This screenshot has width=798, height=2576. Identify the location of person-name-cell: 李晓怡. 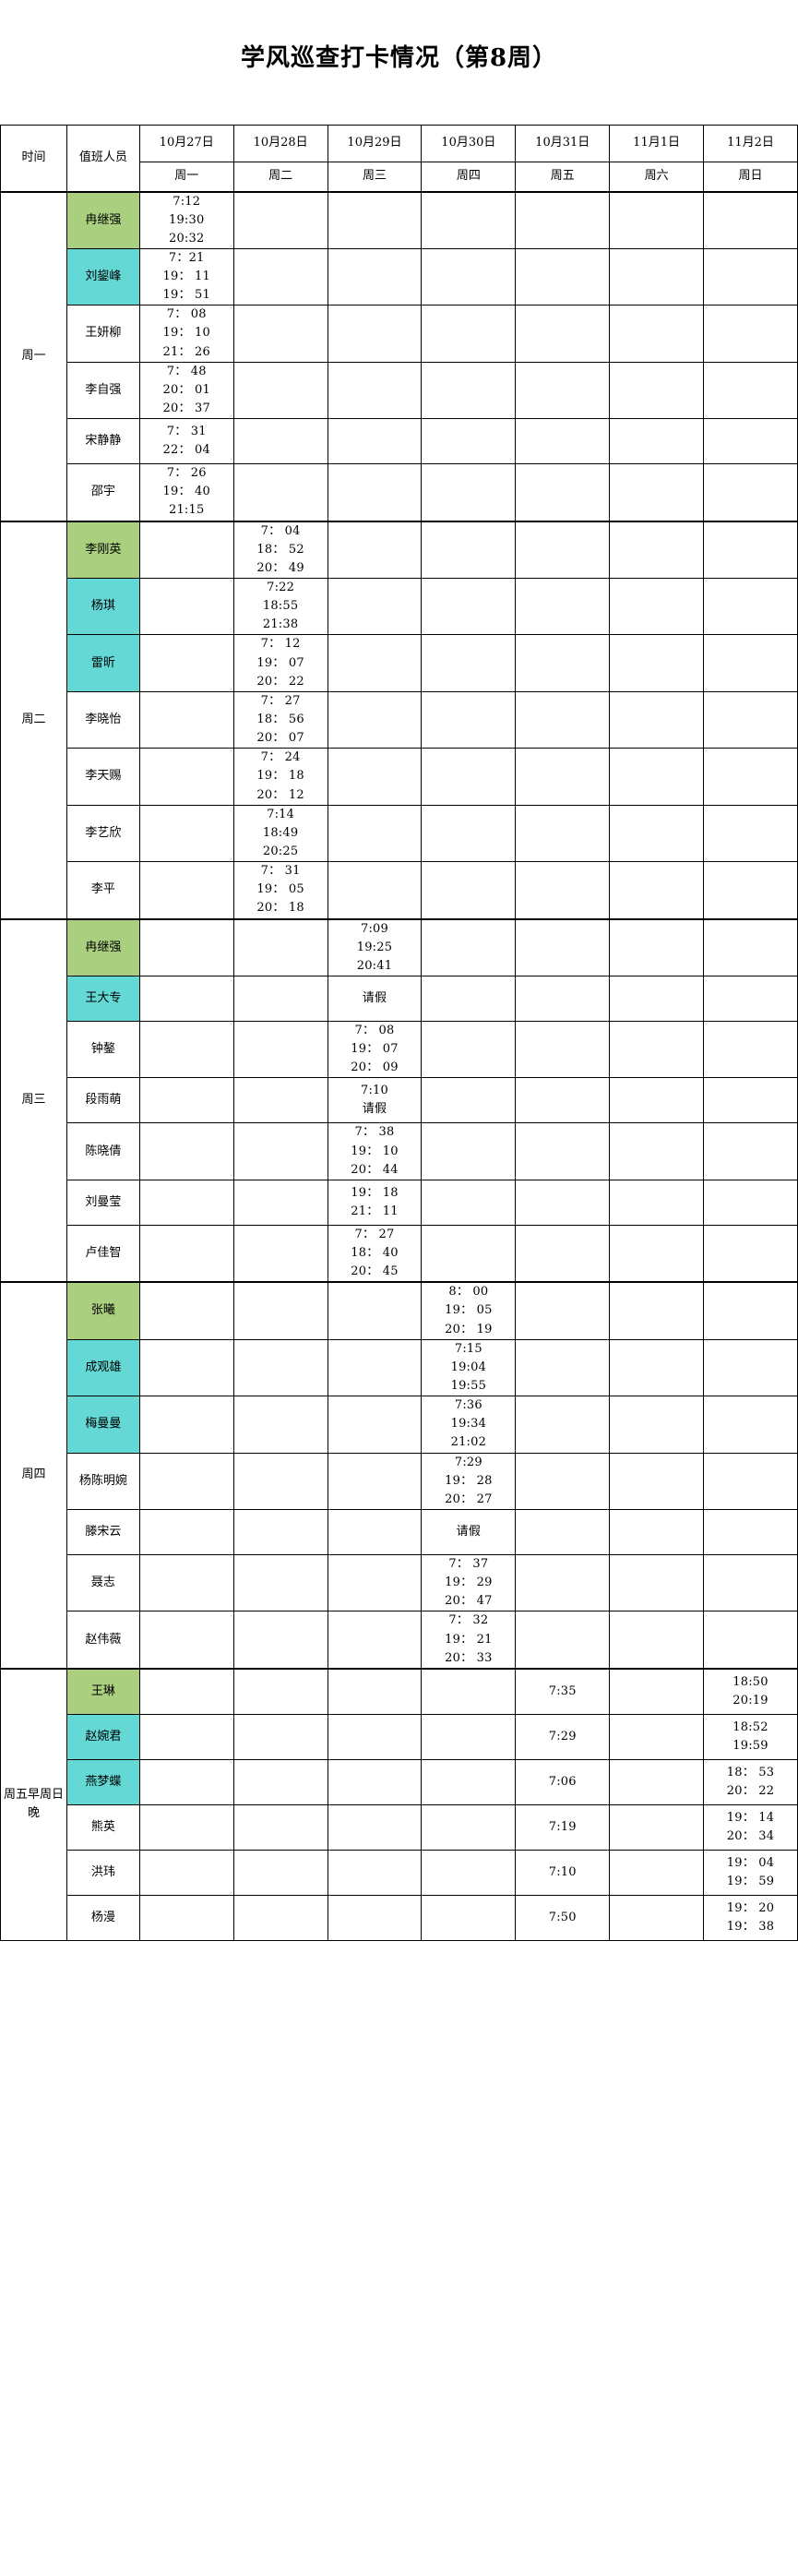
(103, 719).